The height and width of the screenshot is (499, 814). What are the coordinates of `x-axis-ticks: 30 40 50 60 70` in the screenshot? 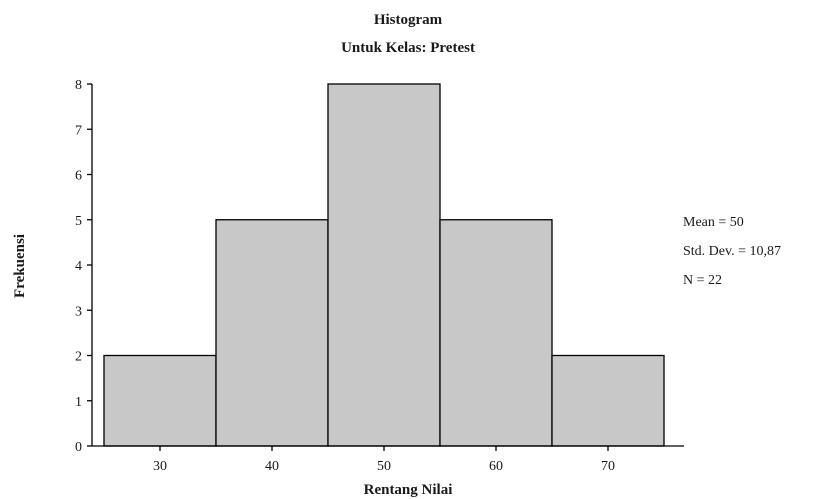 It's located at (384, 460).